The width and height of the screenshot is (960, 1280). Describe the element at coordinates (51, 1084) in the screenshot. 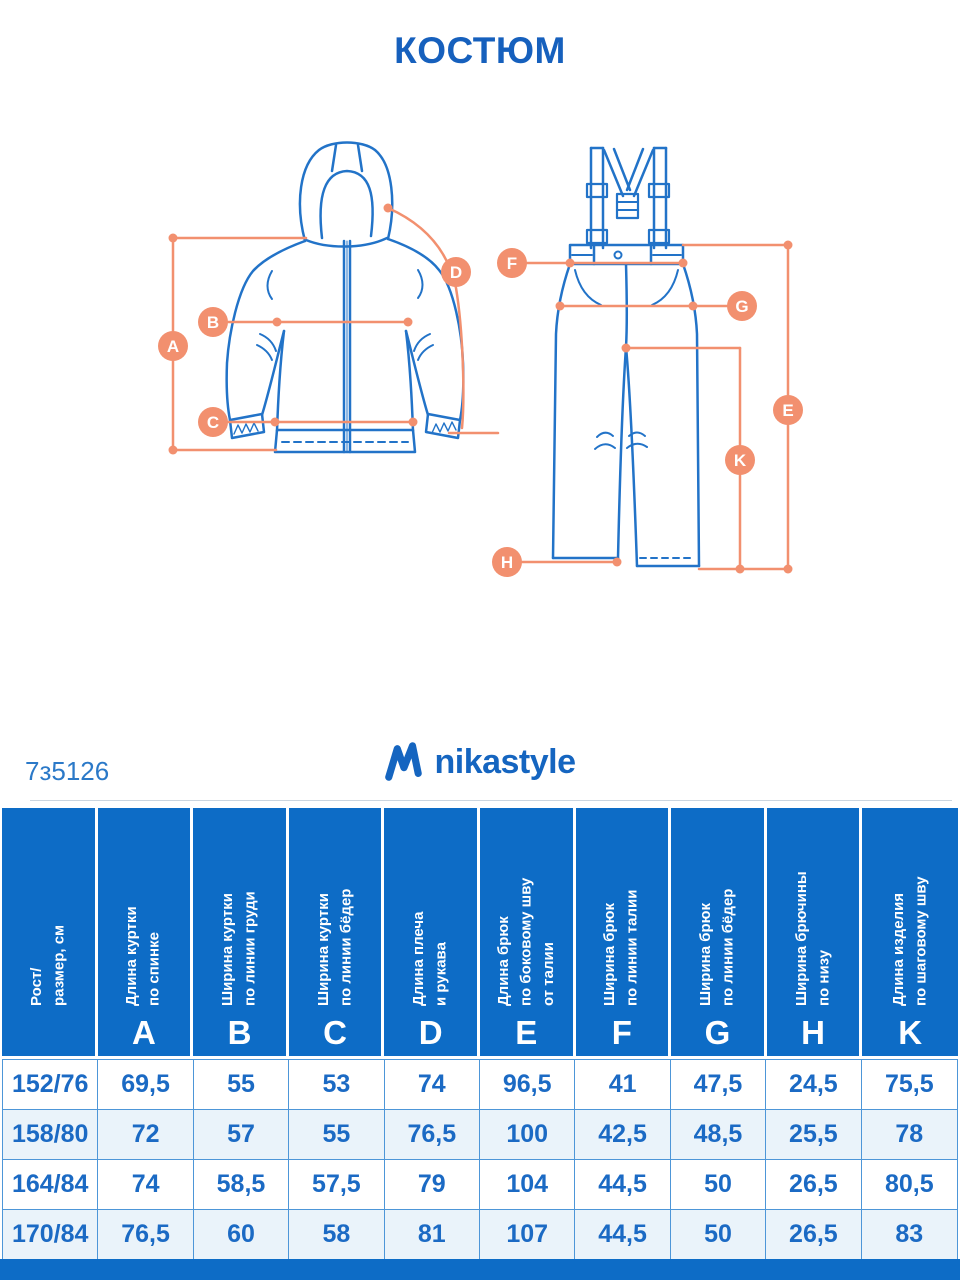

I see `size-cell: 152/76` at that location.